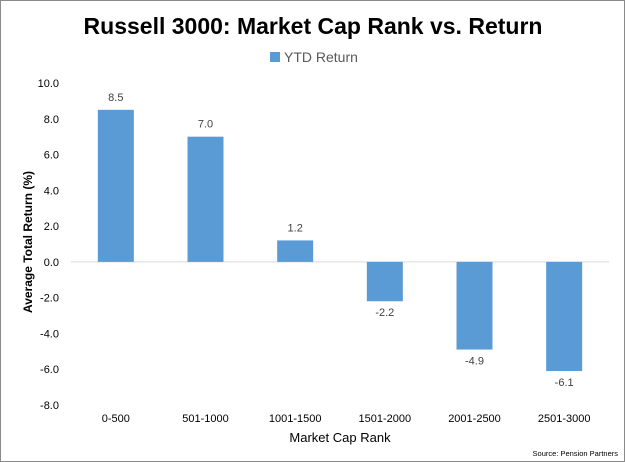 This screenshot has width=625, height=462. Describe the element at coordinates (48, 245) in the screenshot. I see `y-axis-ticks: -8.0 -6.0 -4.0 -2.0 0.0 2.0 4.0 6.0 8.0 10.0` at that location.